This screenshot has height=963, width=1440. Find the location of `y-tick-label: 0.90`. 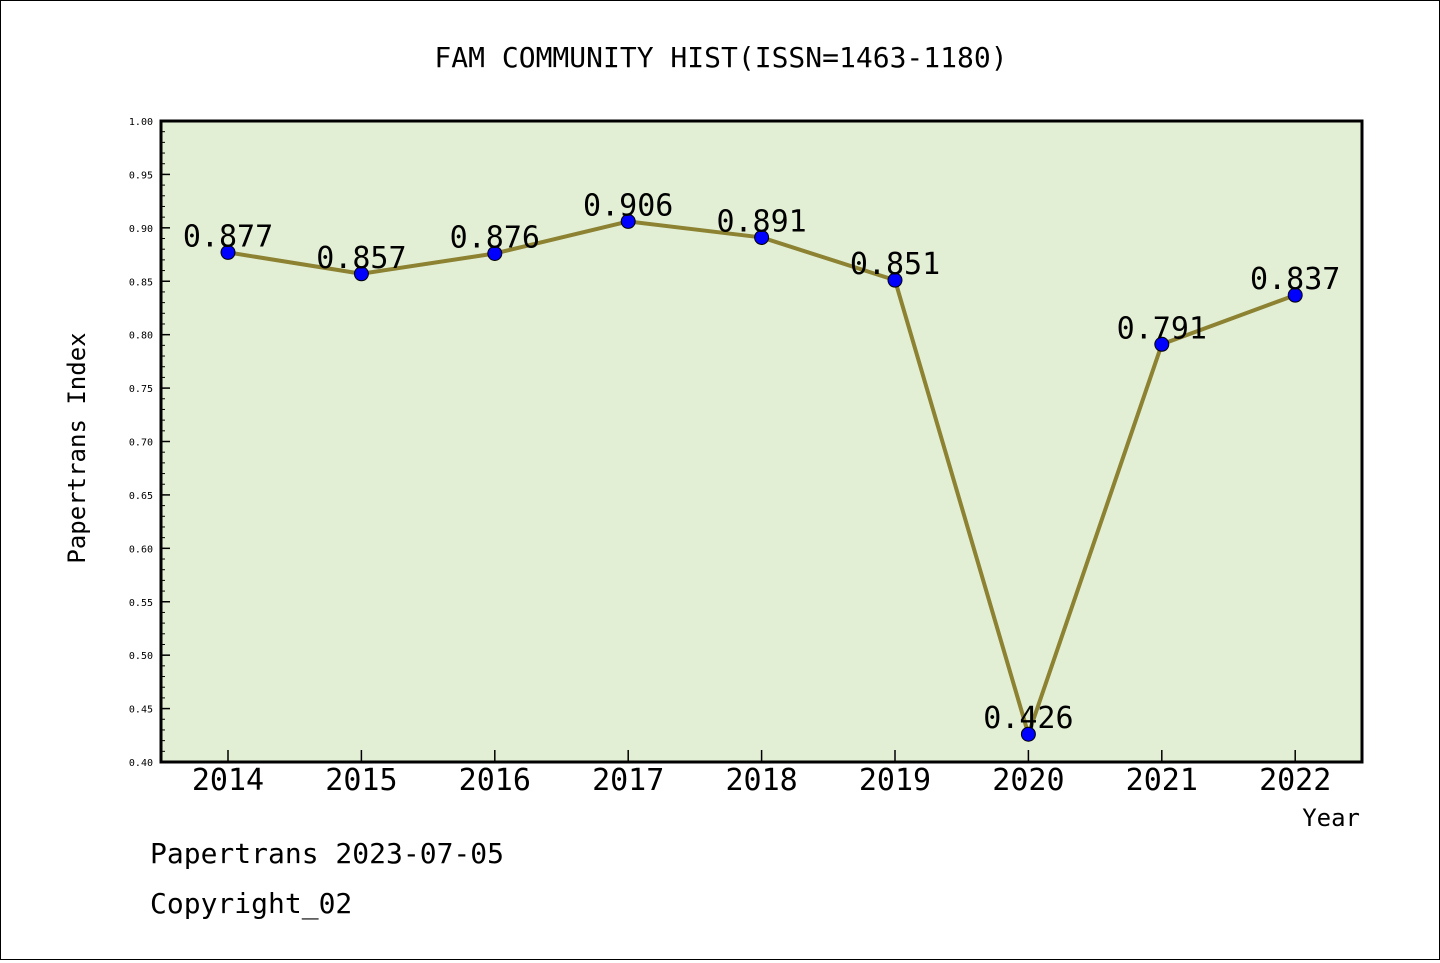

y-tick-label: 0.90 is located at coordinates (141, 229).